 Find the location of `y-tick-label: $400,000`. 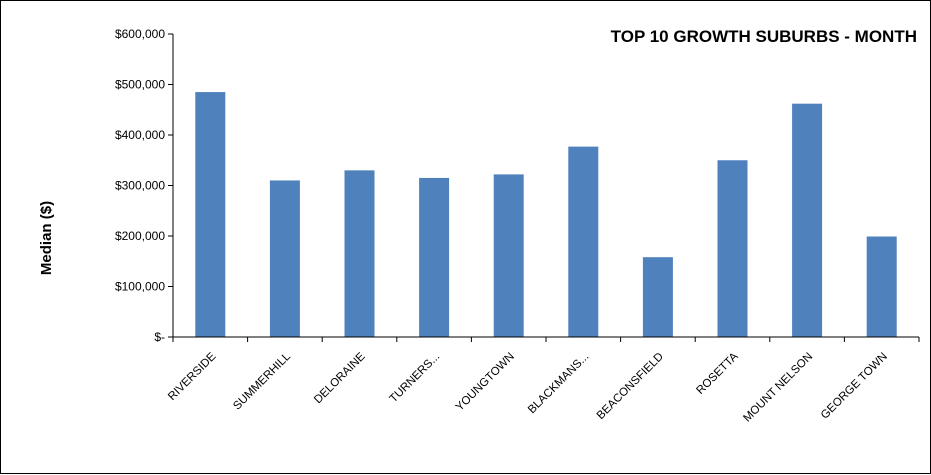

y-tick-label: $400,000 is located at coordinates (140, 135).